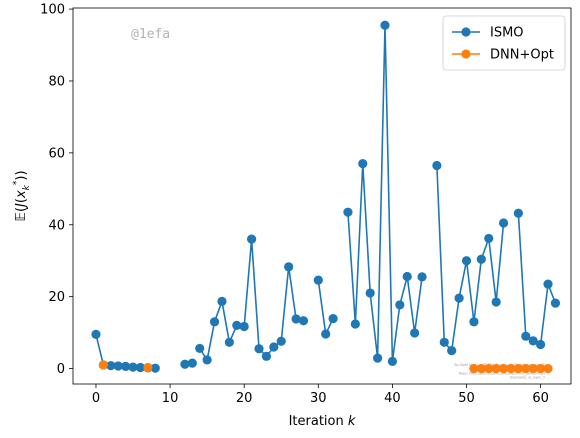 The image size is (580, 438). What do you see at coordinates (61, 369) in the screenshot?
I see `y-tick-label: 0` at bounding box center [61, 369].